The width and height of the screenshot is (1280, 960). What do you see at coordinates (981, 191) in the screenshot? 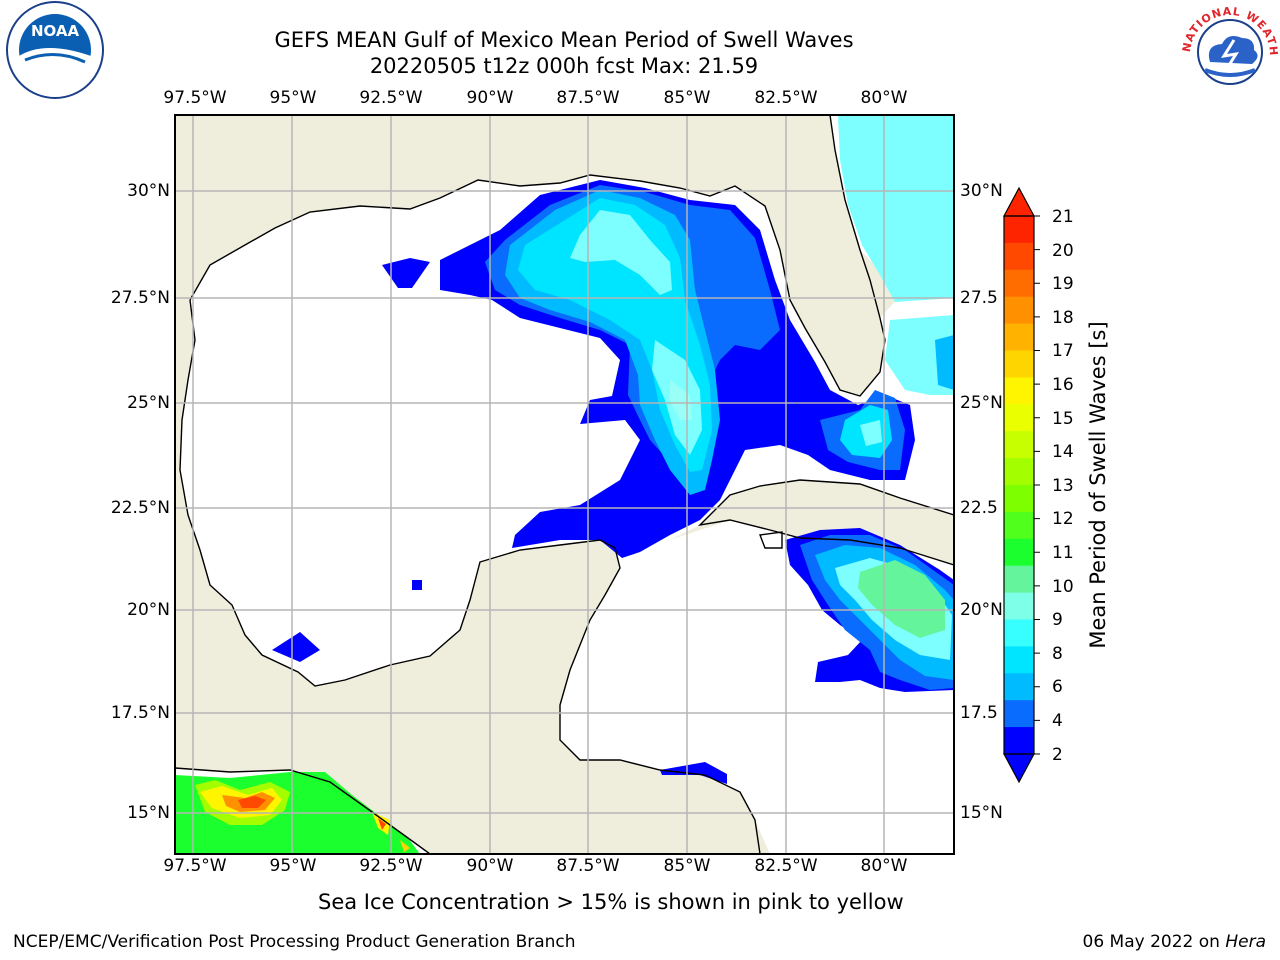
I see `lat-label-right: 30°N` at bounding box center [981, 191].